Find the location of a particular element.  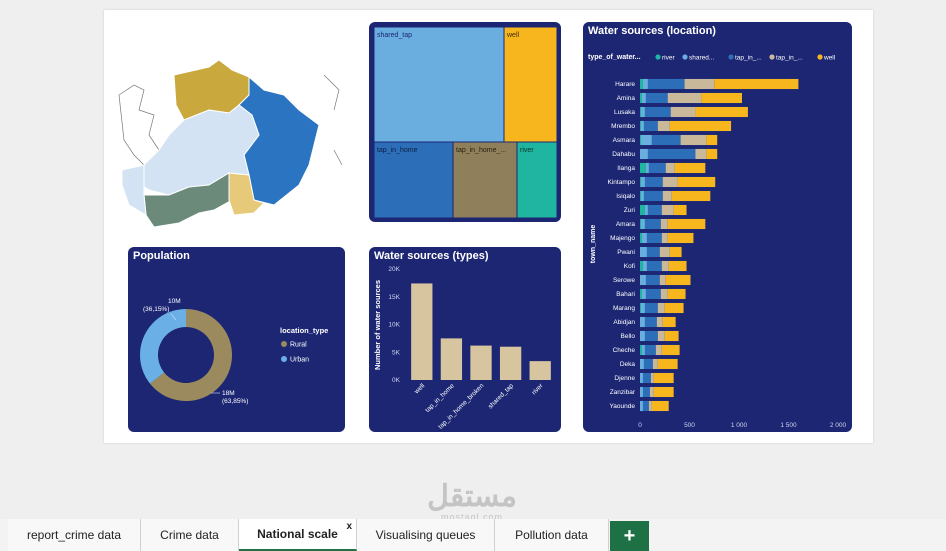

map-region-southwest is located at coordinates (188, 200).